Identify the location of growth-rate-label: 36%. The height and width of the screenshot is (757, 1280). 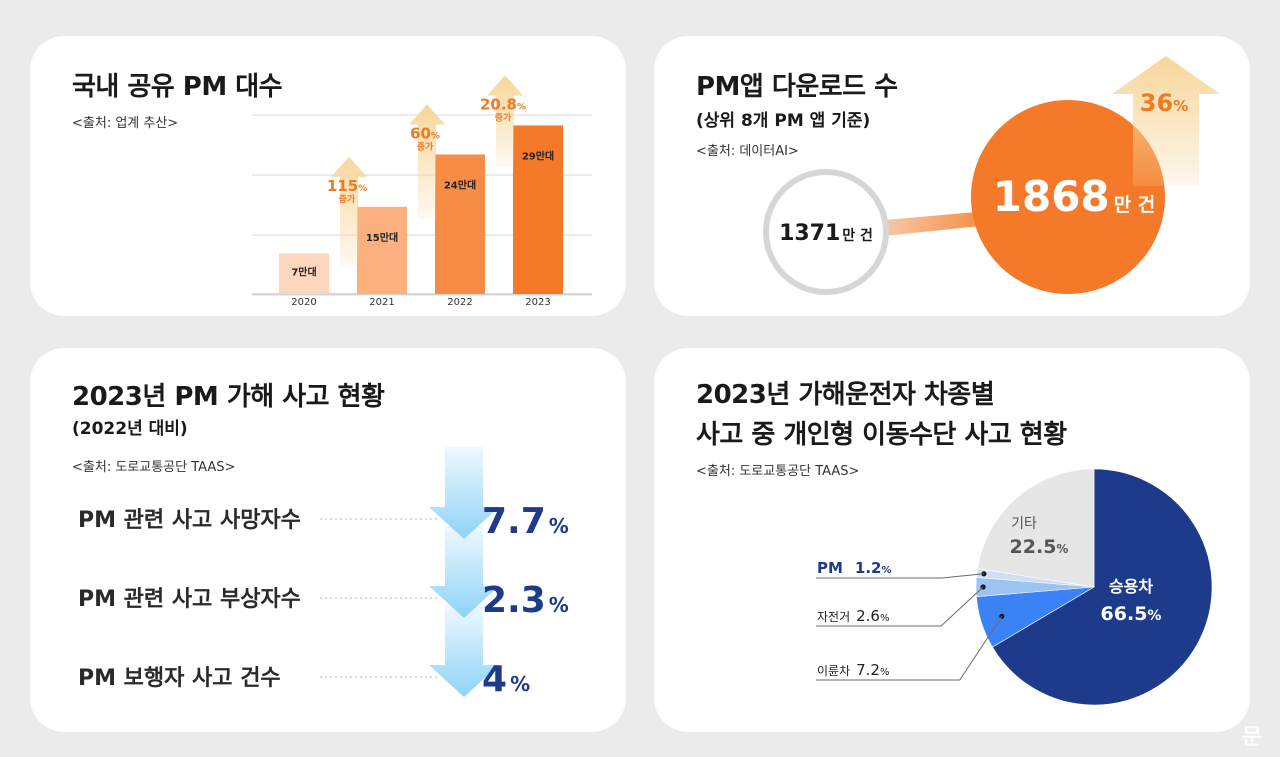
(1164, 103).